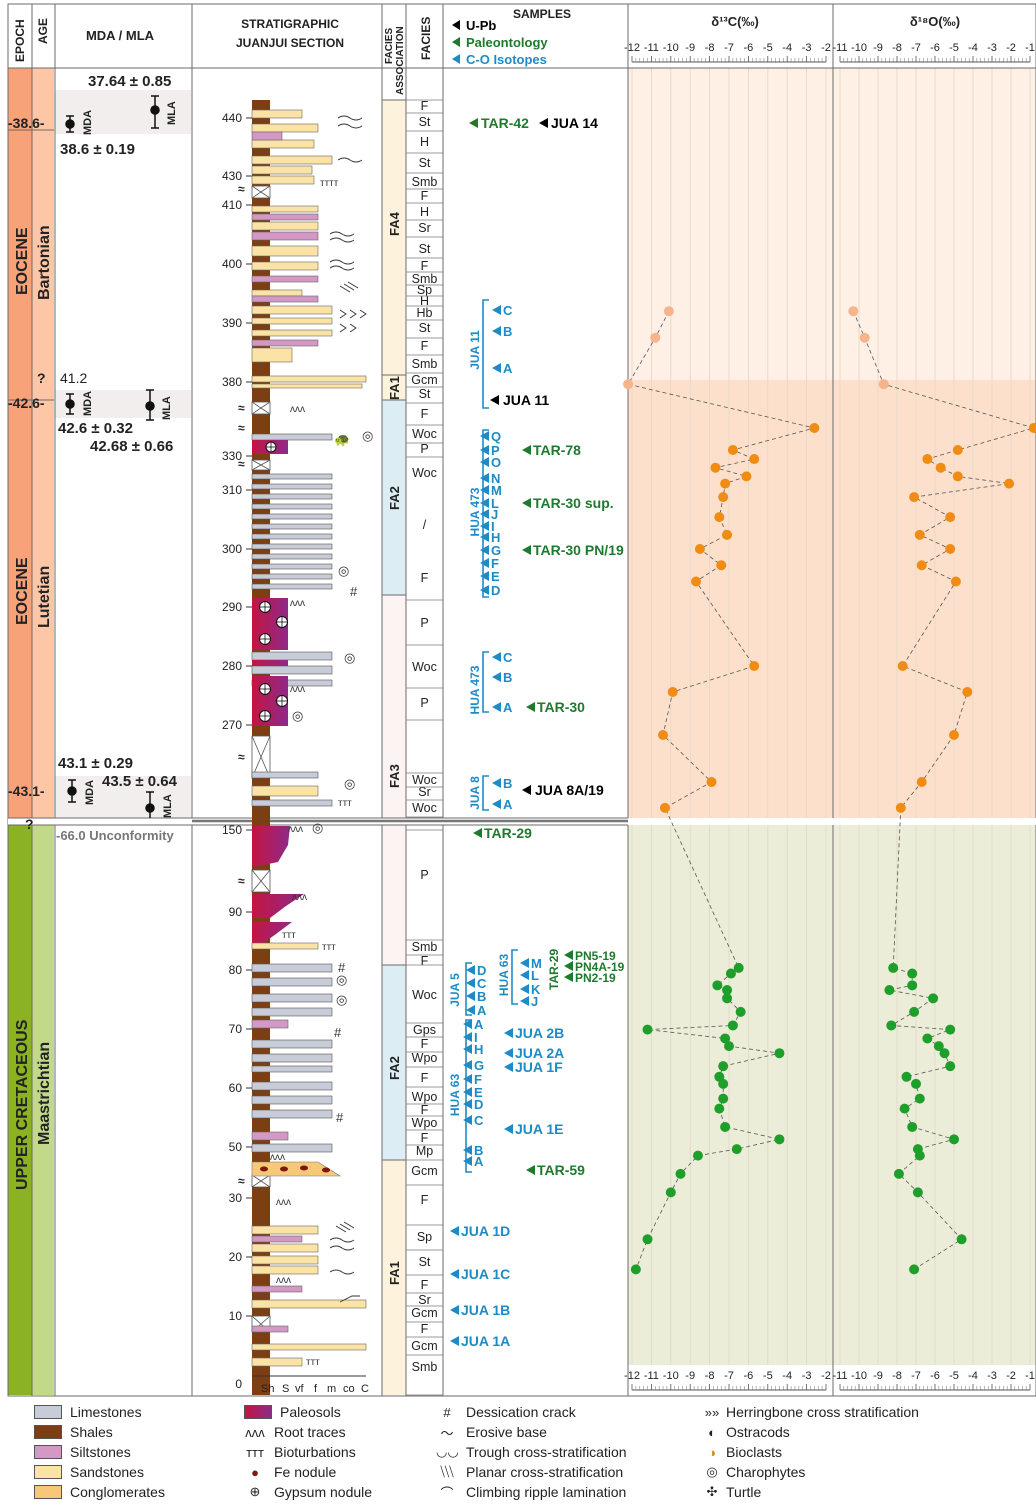  I want to click on top-tick-label: -10, so click(671, 48).